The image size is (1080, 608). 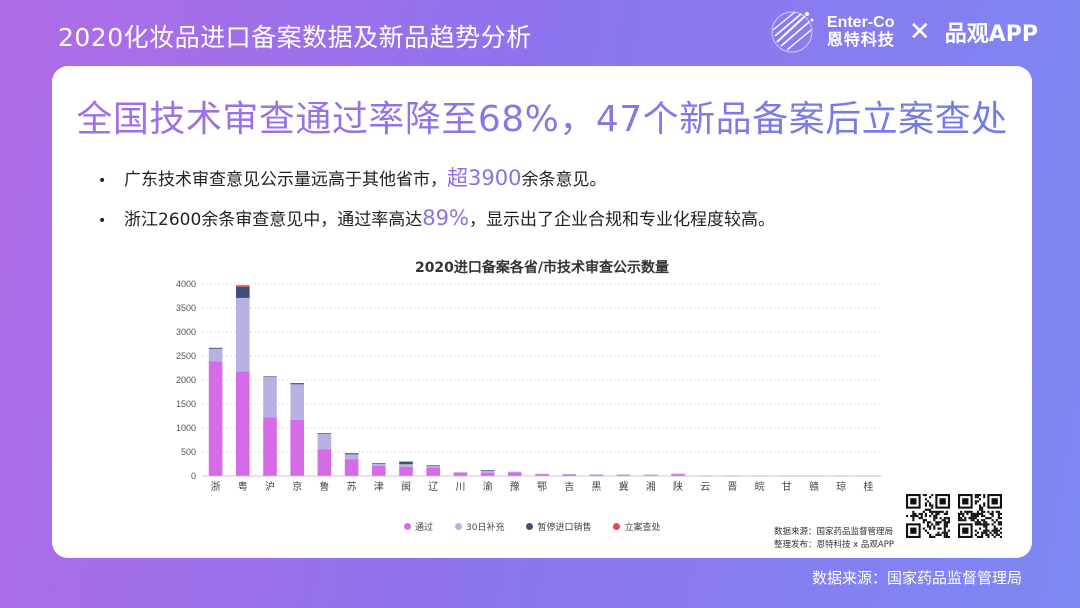 I want to click on chart-credit: 数据来源：国家药品监督管理局 整理发布：恩特科技 x 品观APP, so click(x=834, y=539).